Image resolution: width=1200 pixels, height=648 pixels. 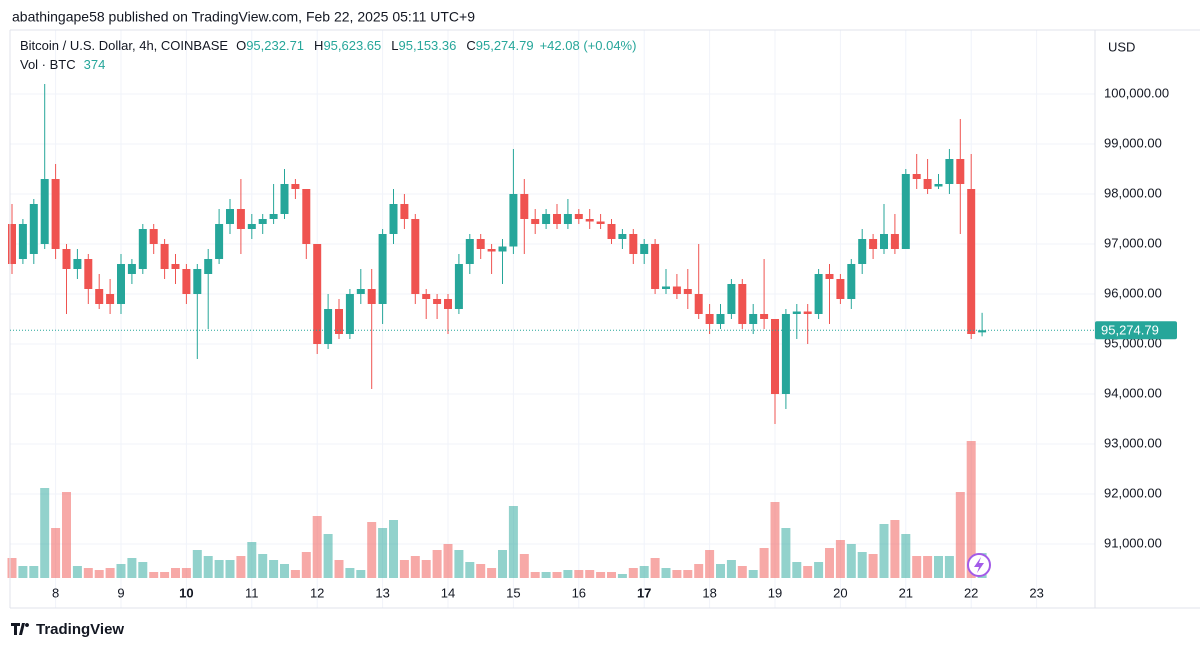 What do you see at coordinates (275, 45) in the screenshot?
I see `legend-value: 95,232.71` at bounding box center [275, 45].